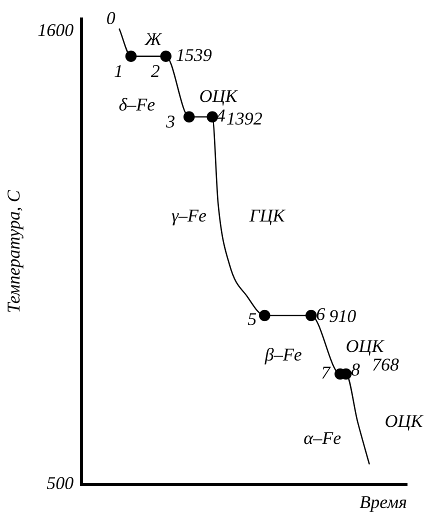  I want to click on annotation: 6, so click(321, 314).